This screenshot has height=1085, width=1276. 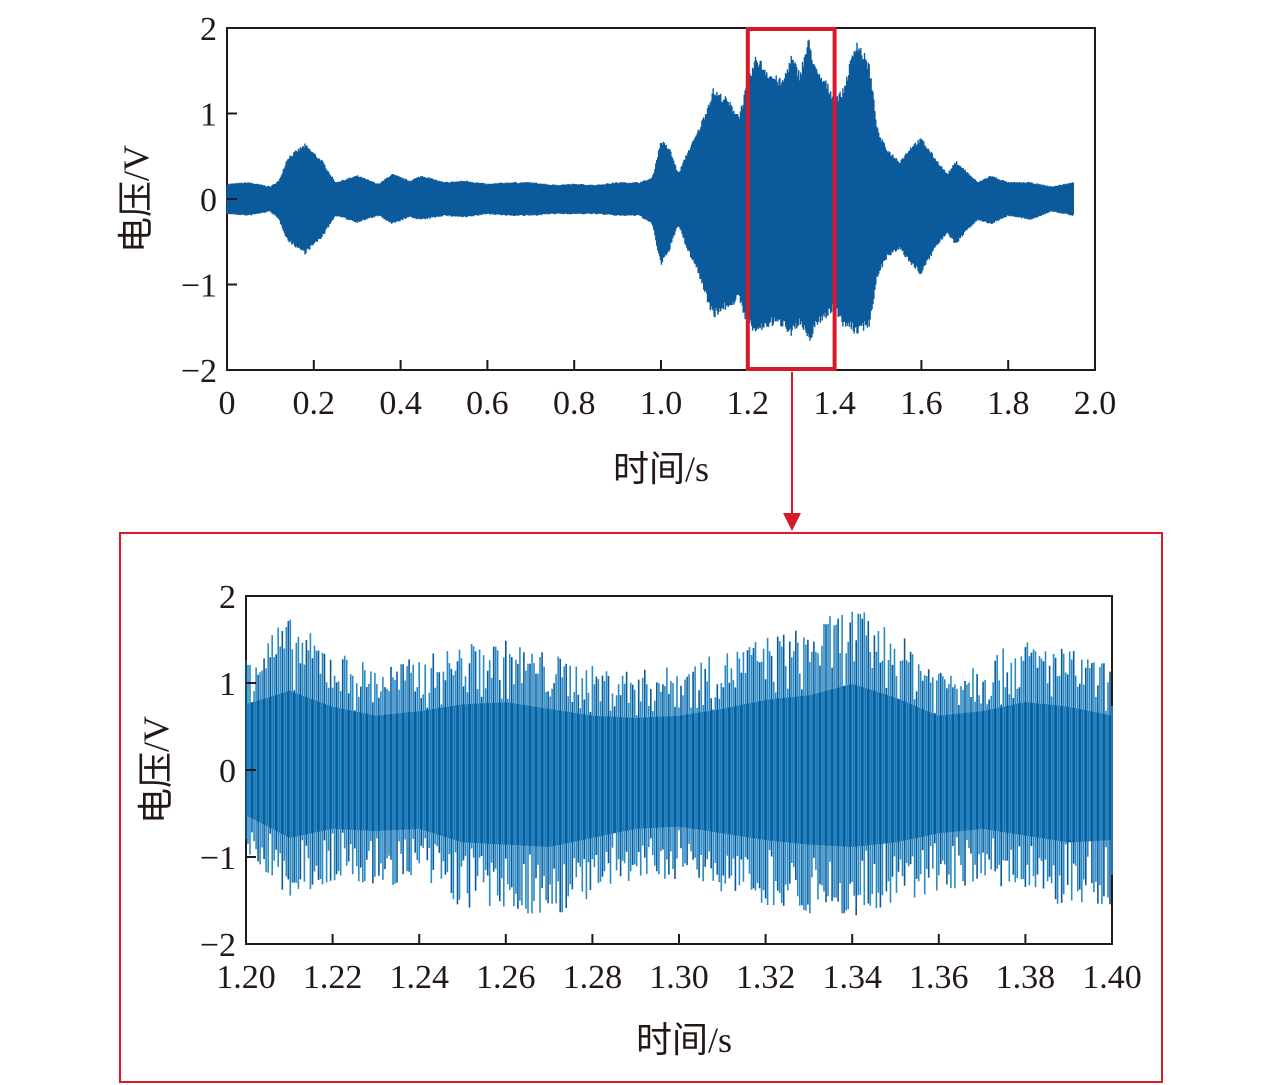 What do you see at coordinates (684, 1040) in the screenshot?
I see `zoom-x-axis-title: 时间/s` at bounding box center [684, 1040].